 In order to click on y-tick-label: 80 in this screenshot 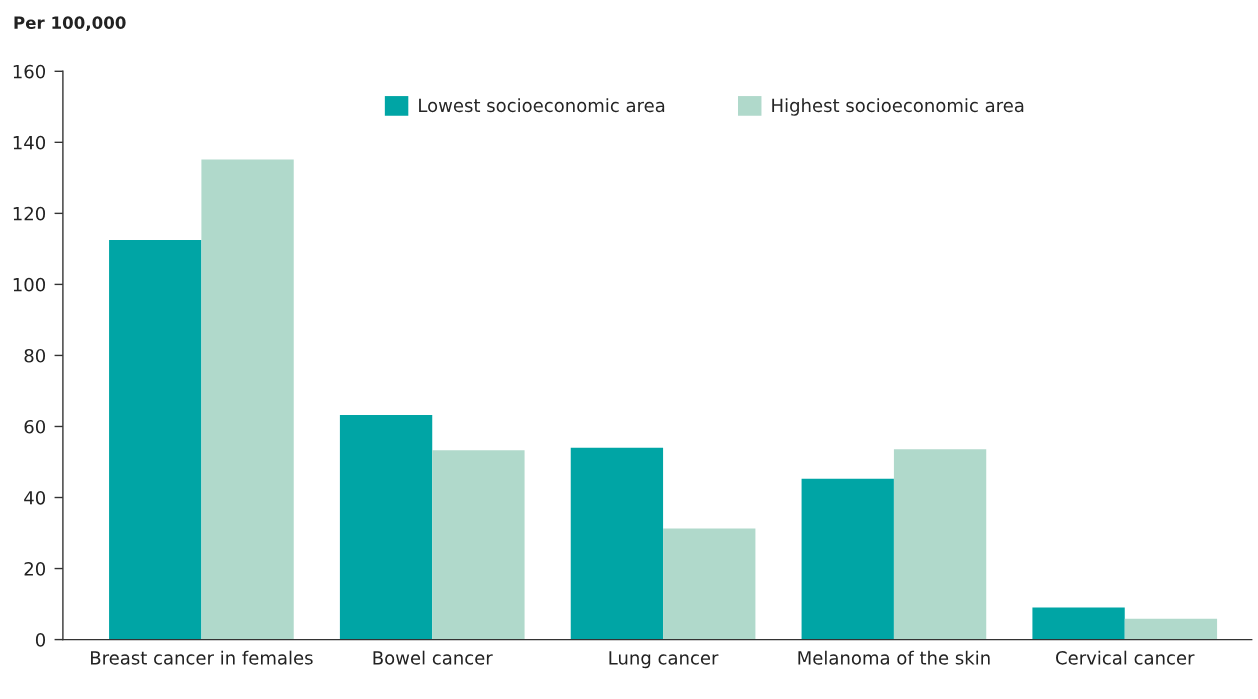, I will do `click(35, 355)`.